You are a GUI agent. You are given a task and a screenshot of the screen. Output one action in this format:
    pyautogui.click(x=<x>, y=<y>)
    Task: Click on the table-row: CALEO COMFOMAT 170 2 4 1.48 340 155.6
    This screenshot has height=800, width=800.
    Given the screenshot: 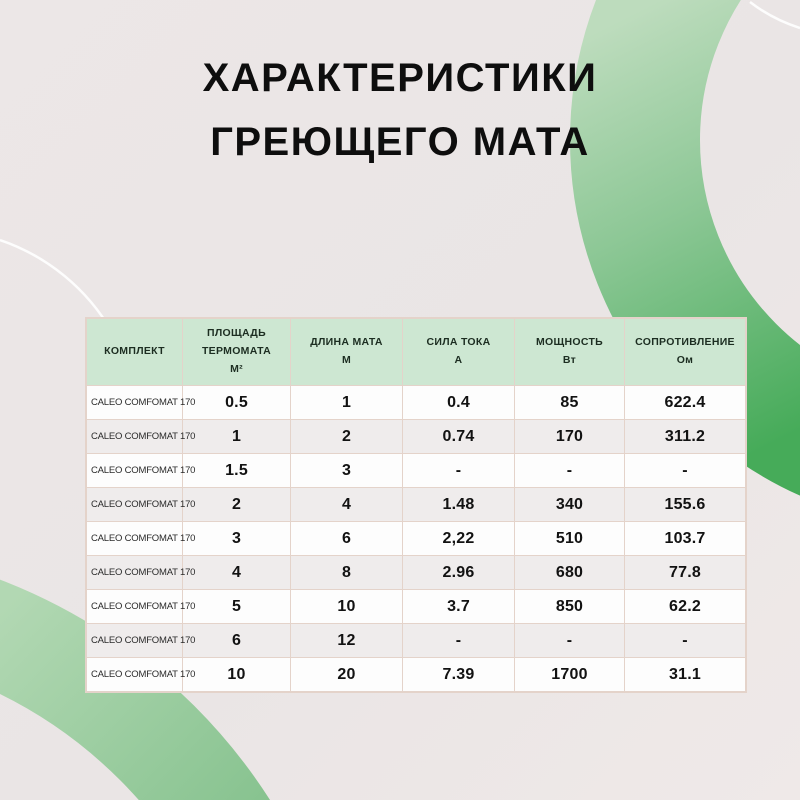 What is the action you would take?
    pyautogui.click(x=416, y=504)
    